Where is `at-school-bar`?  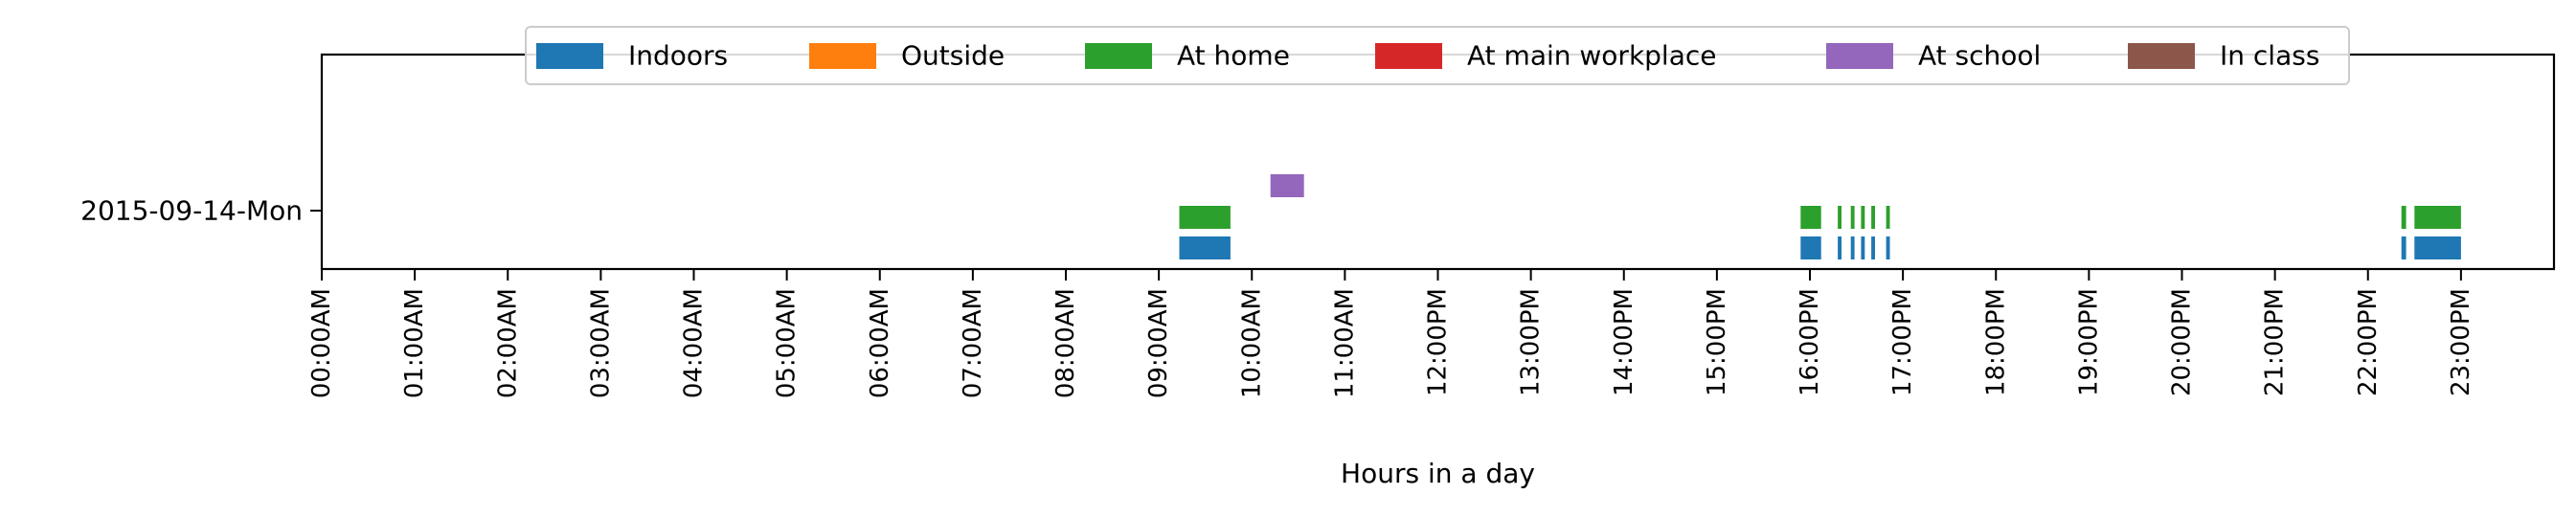
at-school-bar is located at coordinates (1287, 185).